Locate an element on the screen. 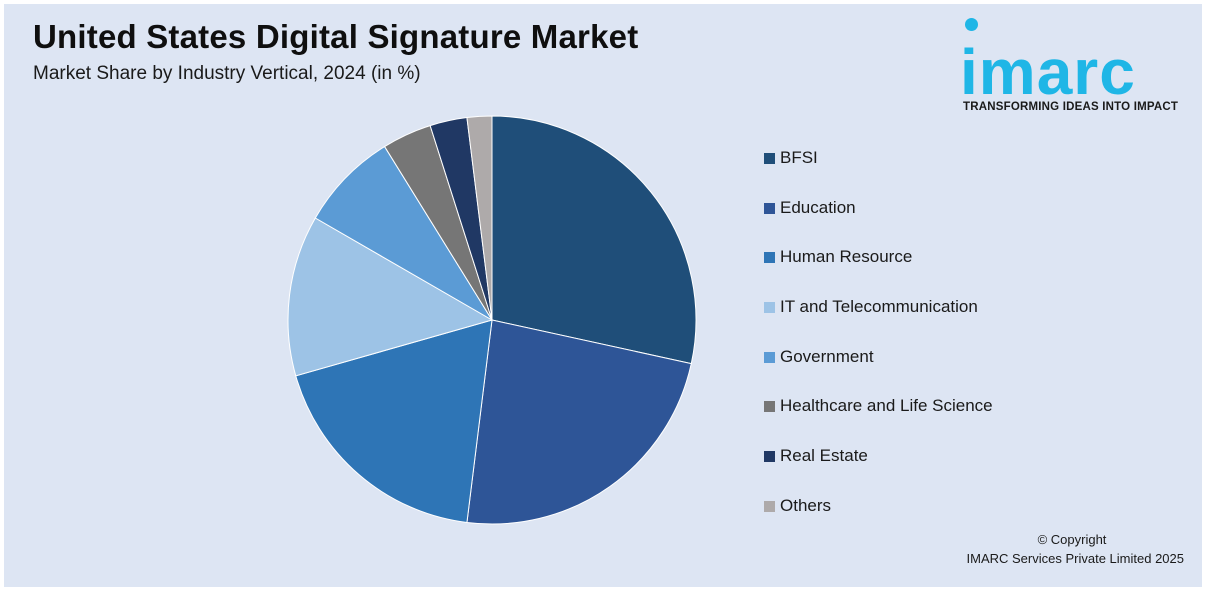 This screenshot has width=1212, height=595. pie-slice-it-and-telecommunication is located at coordinates (390, 297).